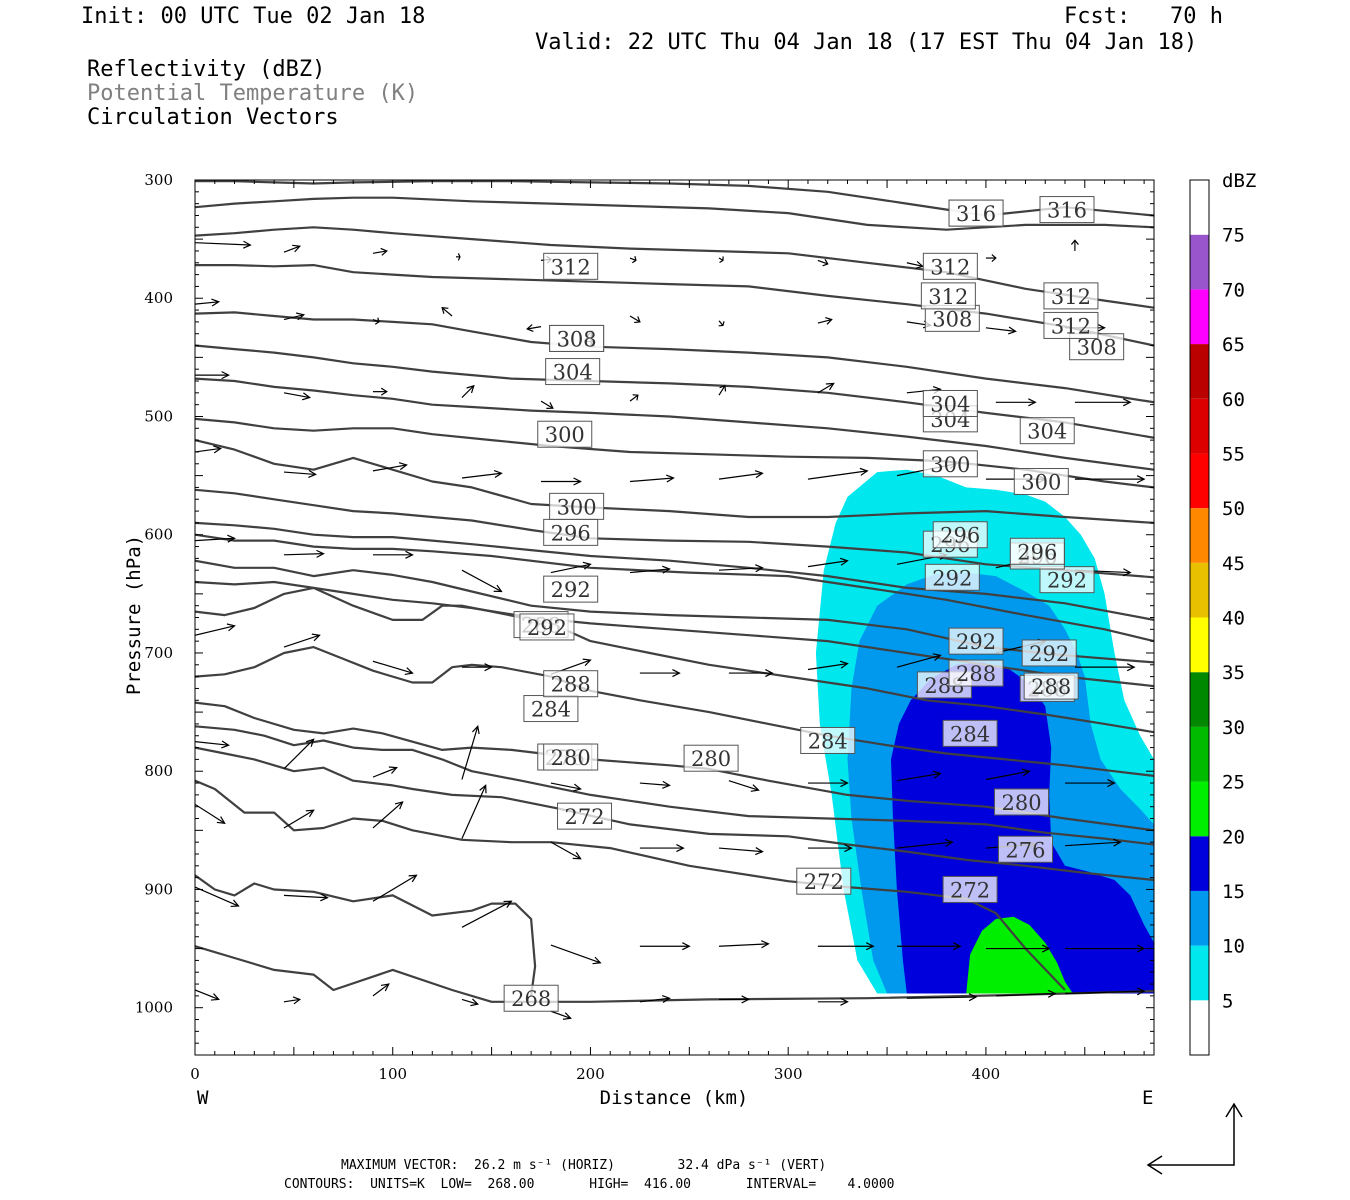 This screenshot has height=1200, width=1350. What do you see at coordinates (573, 373) in the screenshot?
I see `svg-text: 304` at bounding box center [573, 373].